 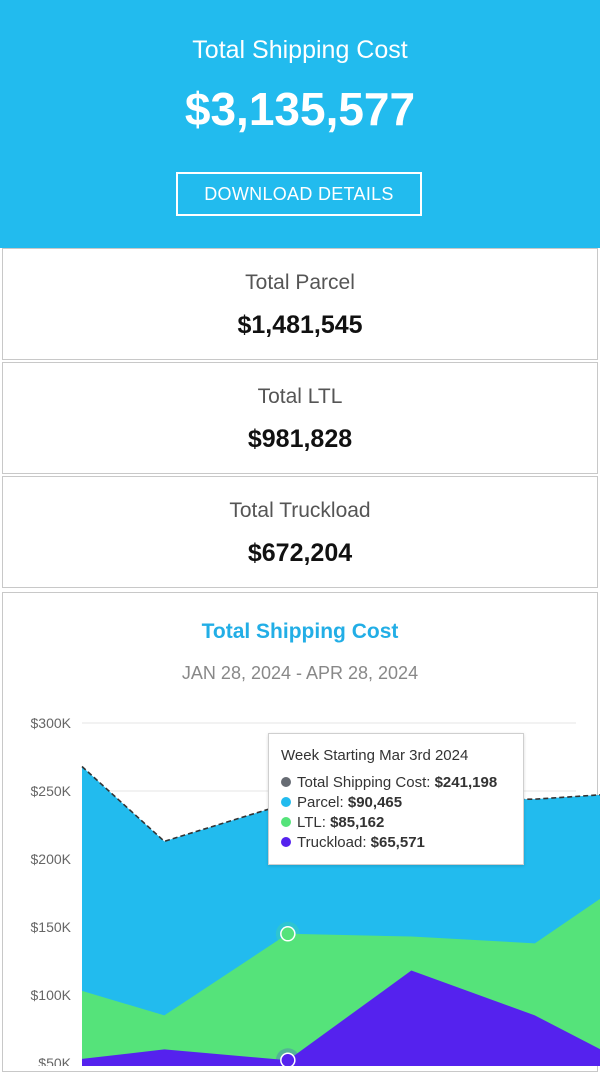 What do you see at coordinates (330, 842) in the screenshot?
I see `tooltip-series-name: Truckload` at bounding box center [330, 842].